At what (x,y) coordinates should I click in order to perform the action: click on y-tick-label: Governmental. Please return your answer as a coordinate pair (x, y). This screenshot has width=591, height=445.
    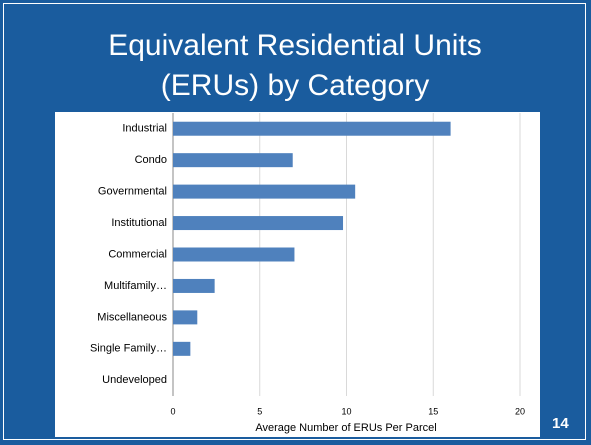
    Looking at the image, I should click on (132, 192).